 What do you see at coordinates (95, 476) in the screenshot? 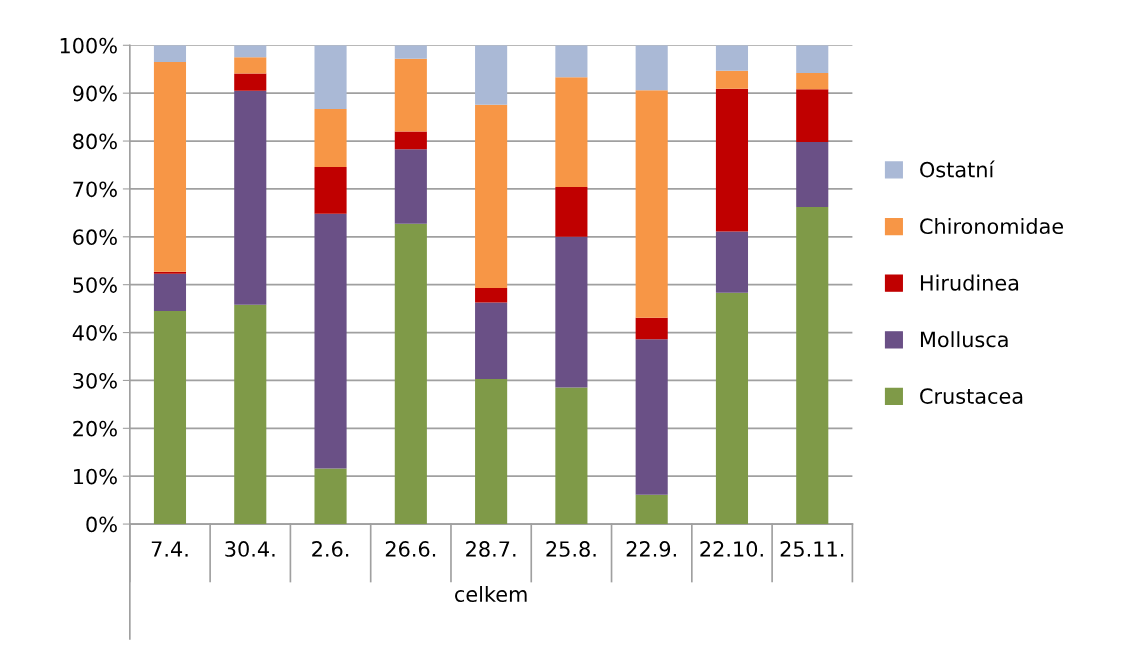
I see `y-tick-label: 10%` at bounding box center [95, 476].